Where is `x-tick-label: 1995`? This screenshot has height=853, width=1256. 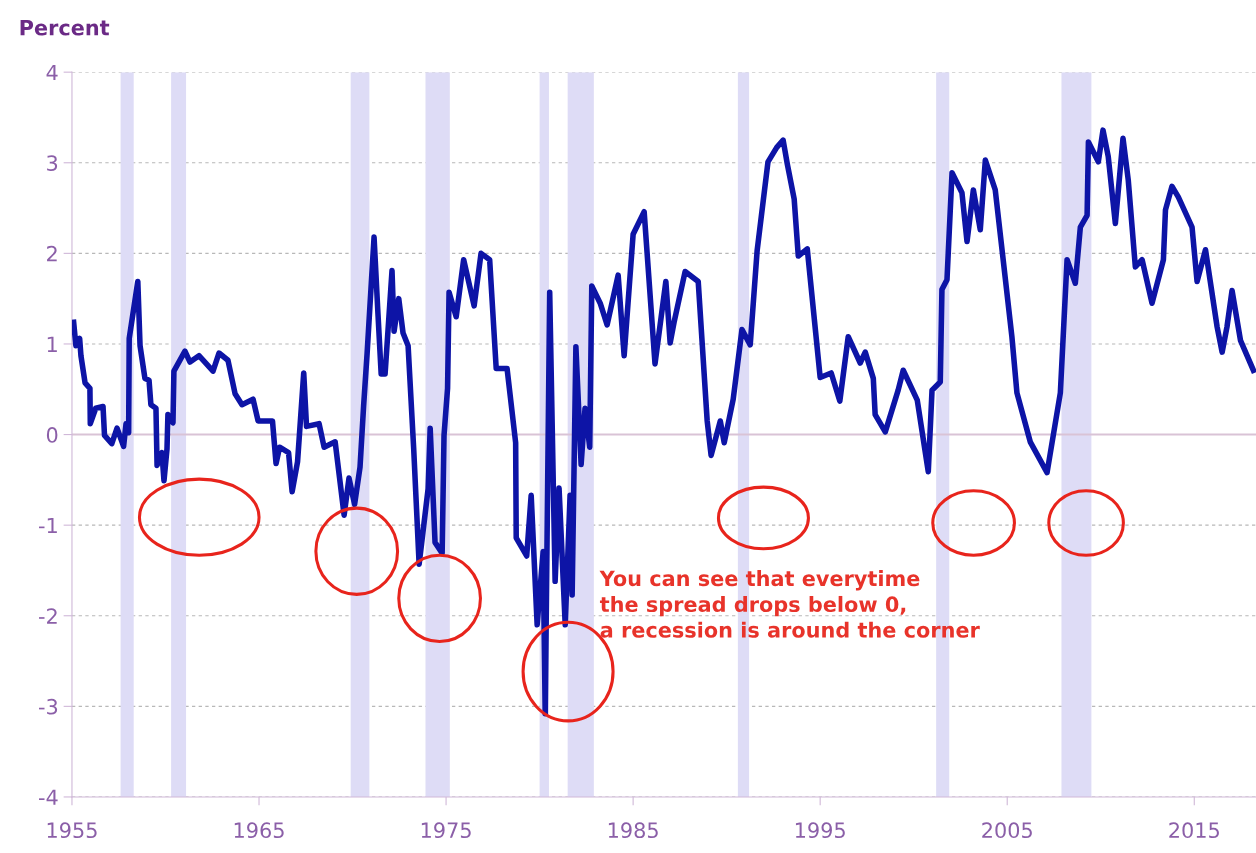
x-tick-label: 1995 is located at coordinates (820, 830).